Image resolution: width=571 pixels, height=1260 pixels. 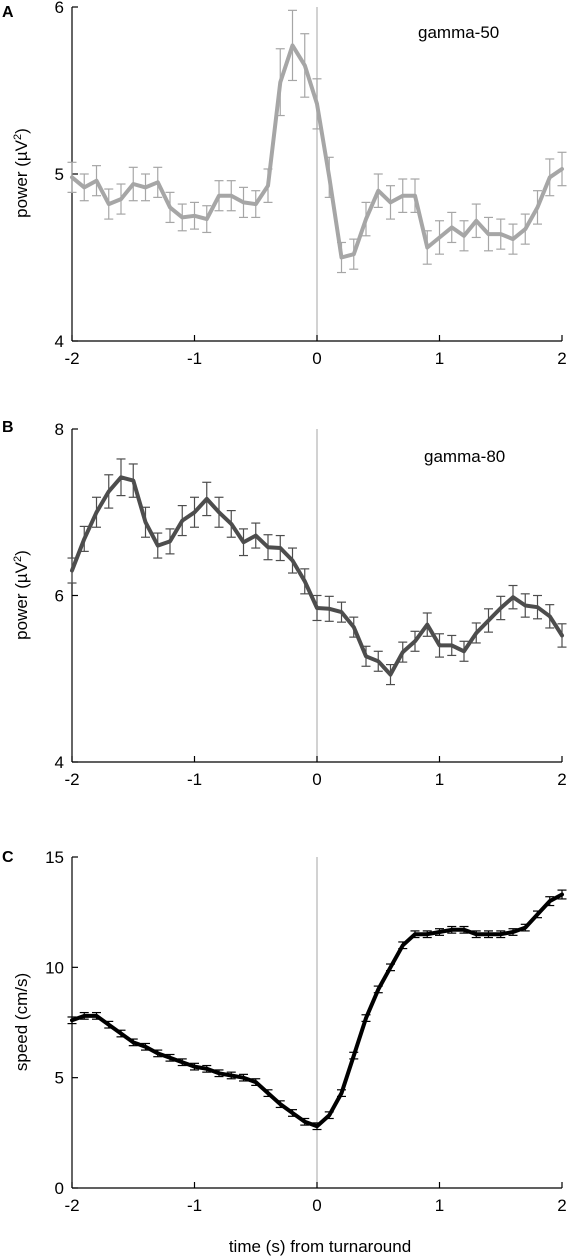 I want to click on panel-a-label: A, so click(x=8, y=12).